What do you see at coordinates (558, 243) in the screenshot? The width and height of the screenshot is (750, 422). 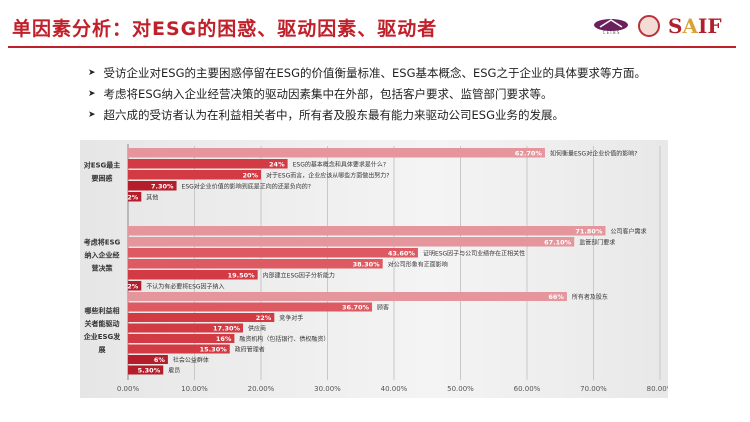 I see `bar-value-label: 67.10%` at bounding box center [558, 243].